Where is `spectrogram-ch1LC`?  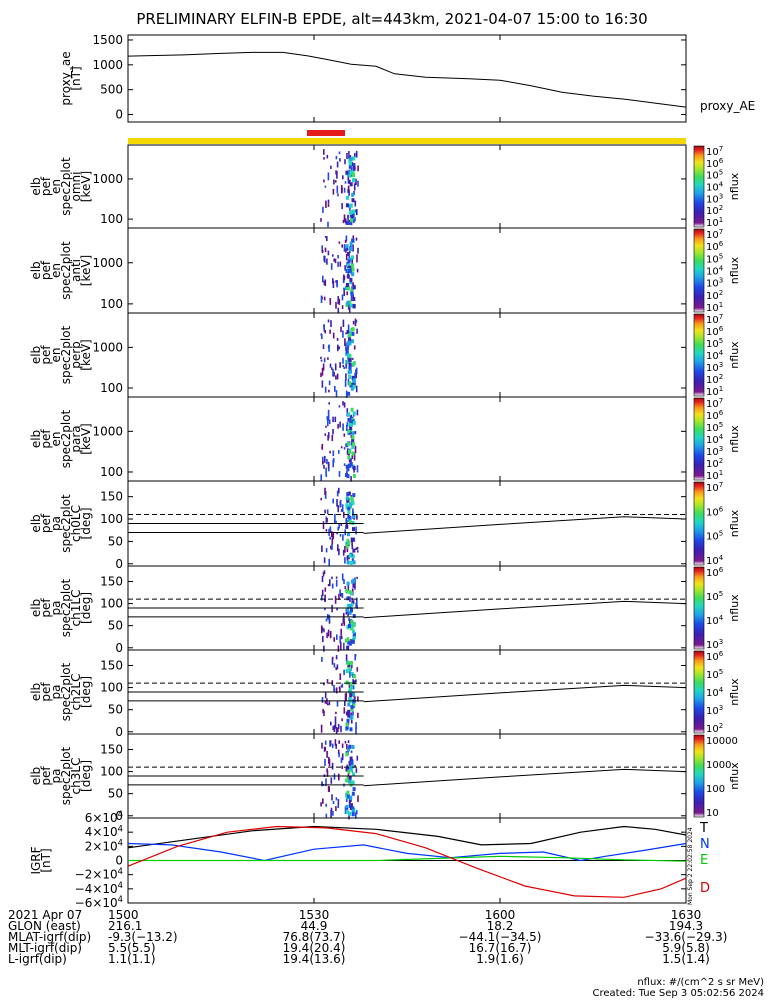
spectrogram-ch1LC is located at coordinates (339, 611).